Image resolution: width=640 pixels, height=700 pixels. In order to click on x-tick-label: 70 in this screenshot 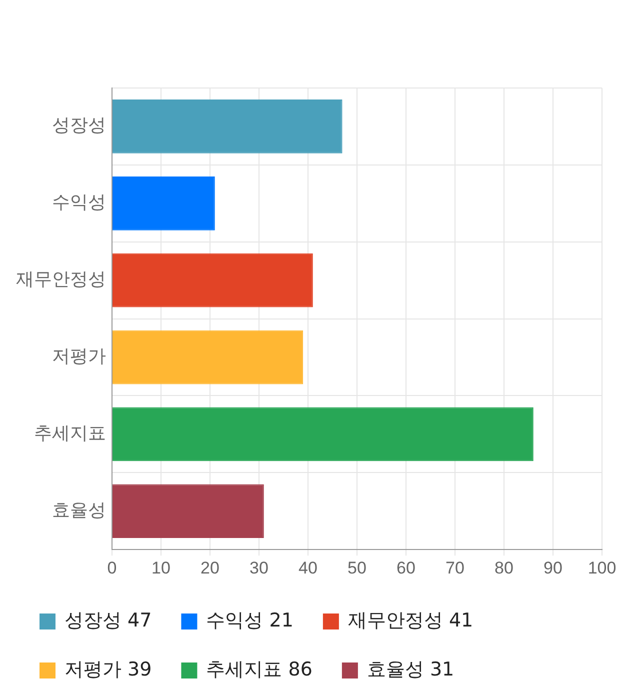, I will do `click(455, 568)`.